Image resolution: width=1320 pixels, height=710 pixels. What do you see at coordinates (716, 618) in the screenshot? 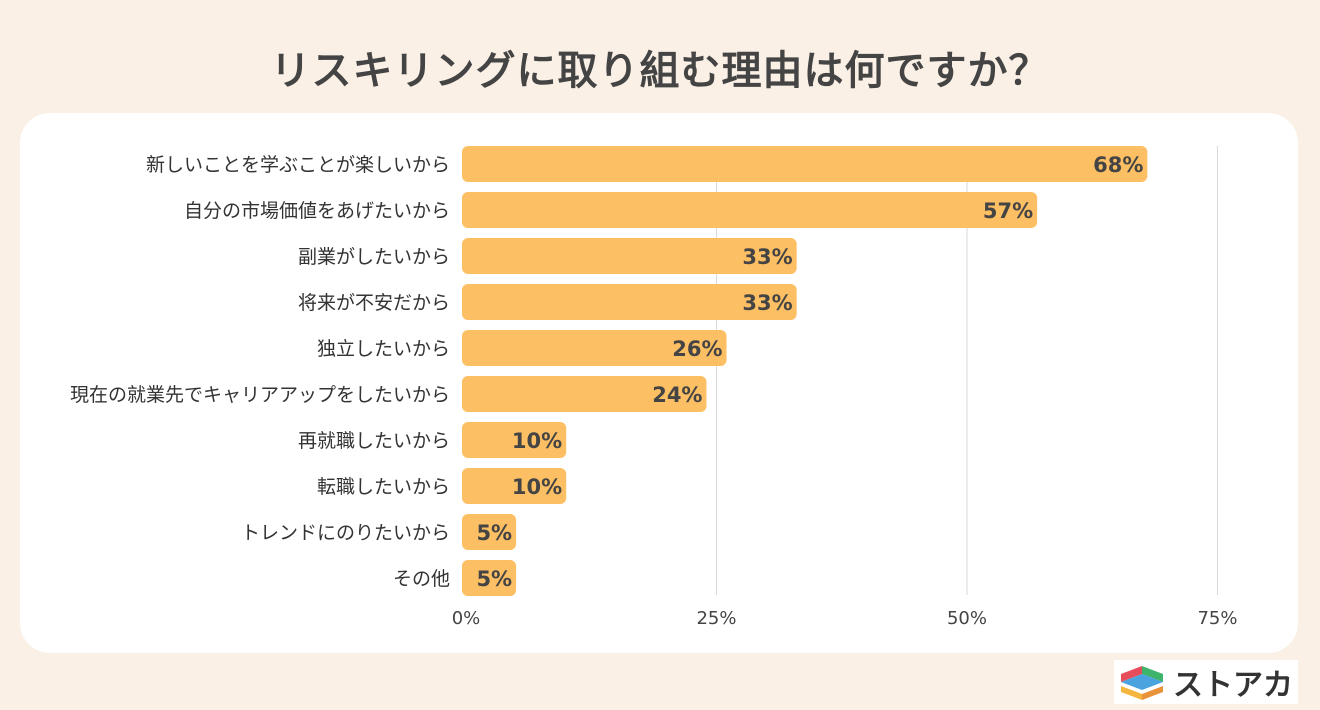
I see `x-tick-label: 25%` at bounding box center [716, 618].